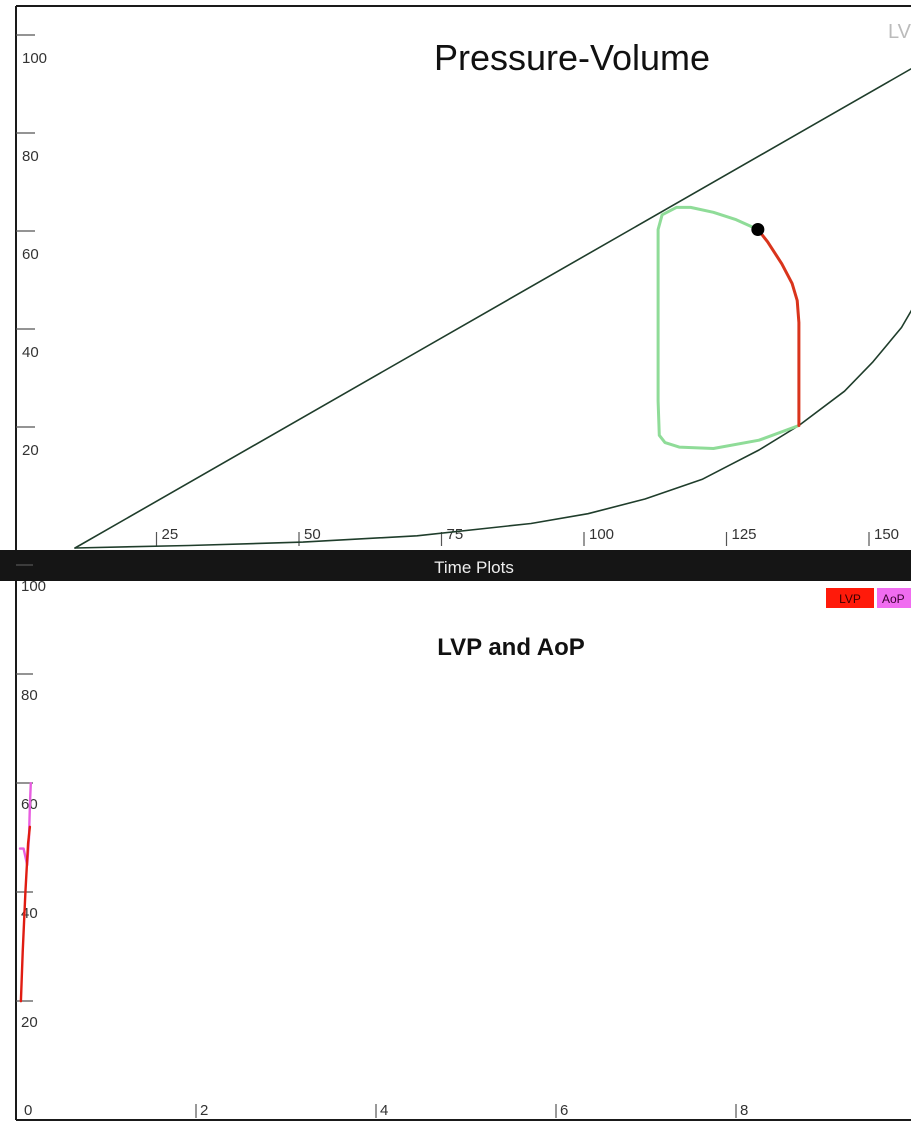 This screenshot has width=911, height=1131. What do you see at coordinates (28, 1110) in the screenshot?
I see `time-x-tick-label: 0` at bounding box center [28, 1110].